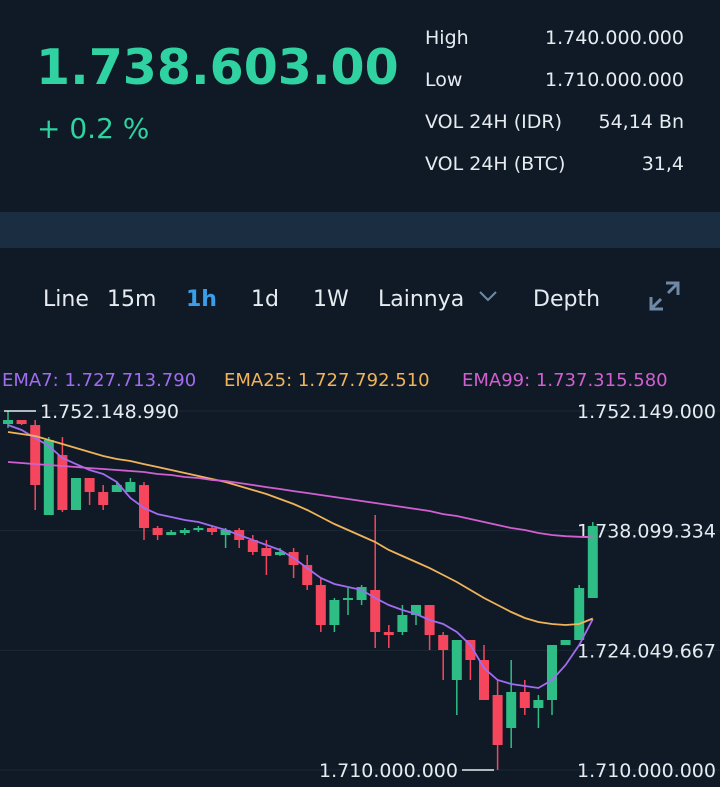 The width and height of the screenshot is (720, 787). I want to click on stat-label: Low, so click(443, 80).